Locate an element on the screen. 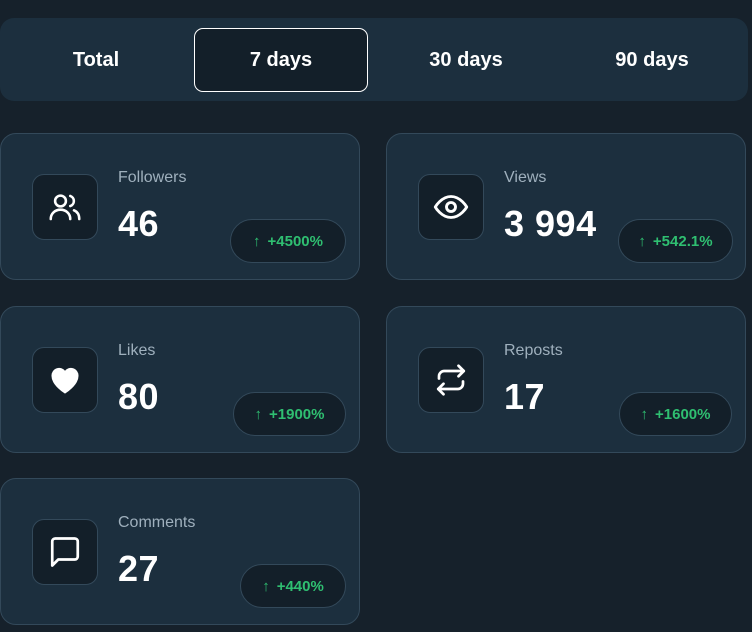 The width and height of the screenshot is (752, 632). stat-value: 27 is located at coordinates (139, 568).